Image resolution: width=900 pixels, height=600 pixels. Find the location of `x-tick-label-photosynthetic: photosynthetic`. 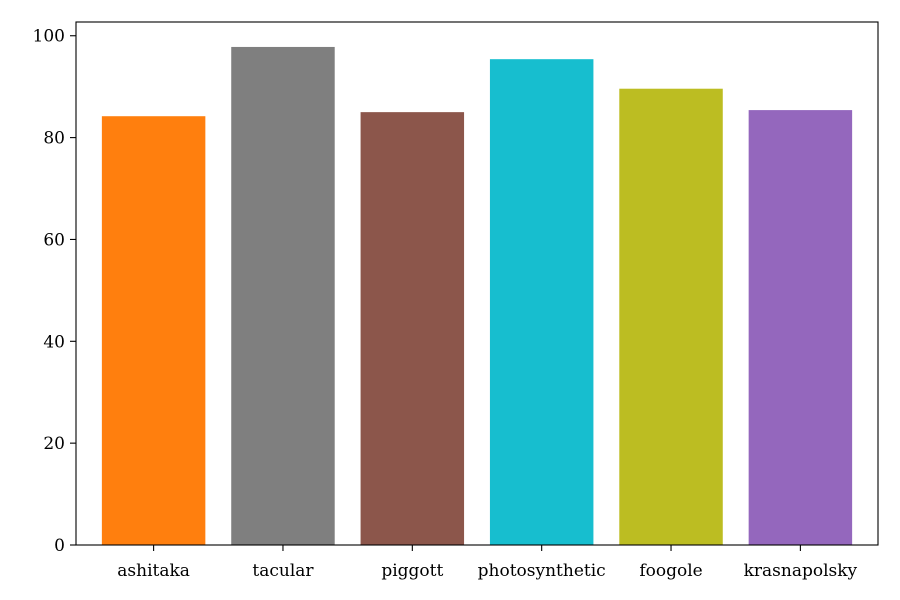

x-tick-label-photosynthetic: photosynthetic is located at coordinates (542, 571).